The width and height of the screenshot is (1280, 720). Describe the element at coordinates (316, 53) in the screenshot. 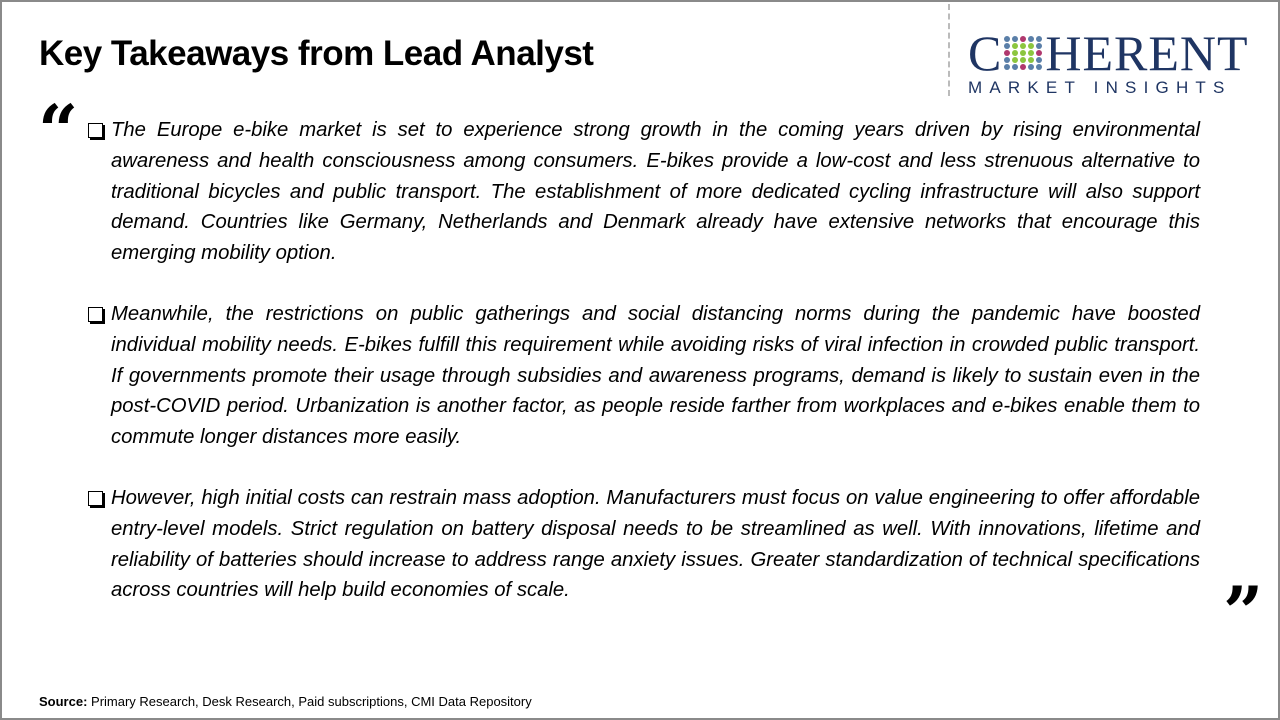

I see `page-title: Key Takeaways from Lead Analyst` at that location.